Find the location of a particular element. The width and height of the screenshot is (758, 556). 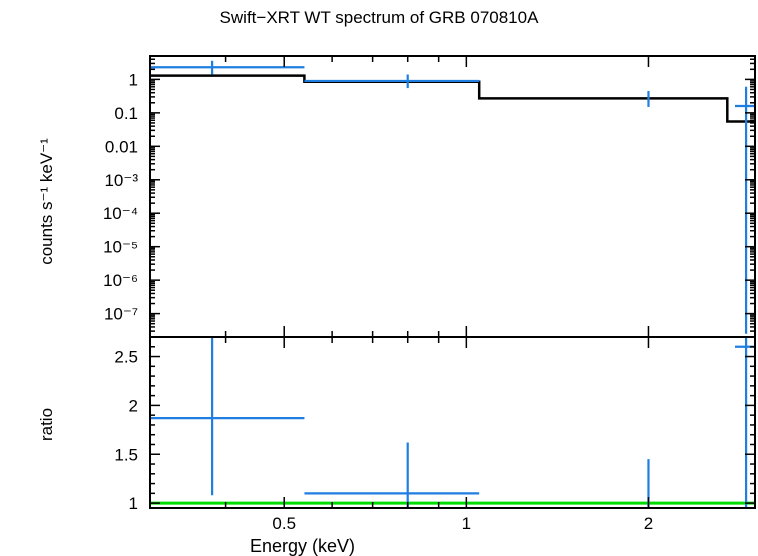

spectrum-ytick-label: 10⁻⁴ is located at coordinates (120, 213).